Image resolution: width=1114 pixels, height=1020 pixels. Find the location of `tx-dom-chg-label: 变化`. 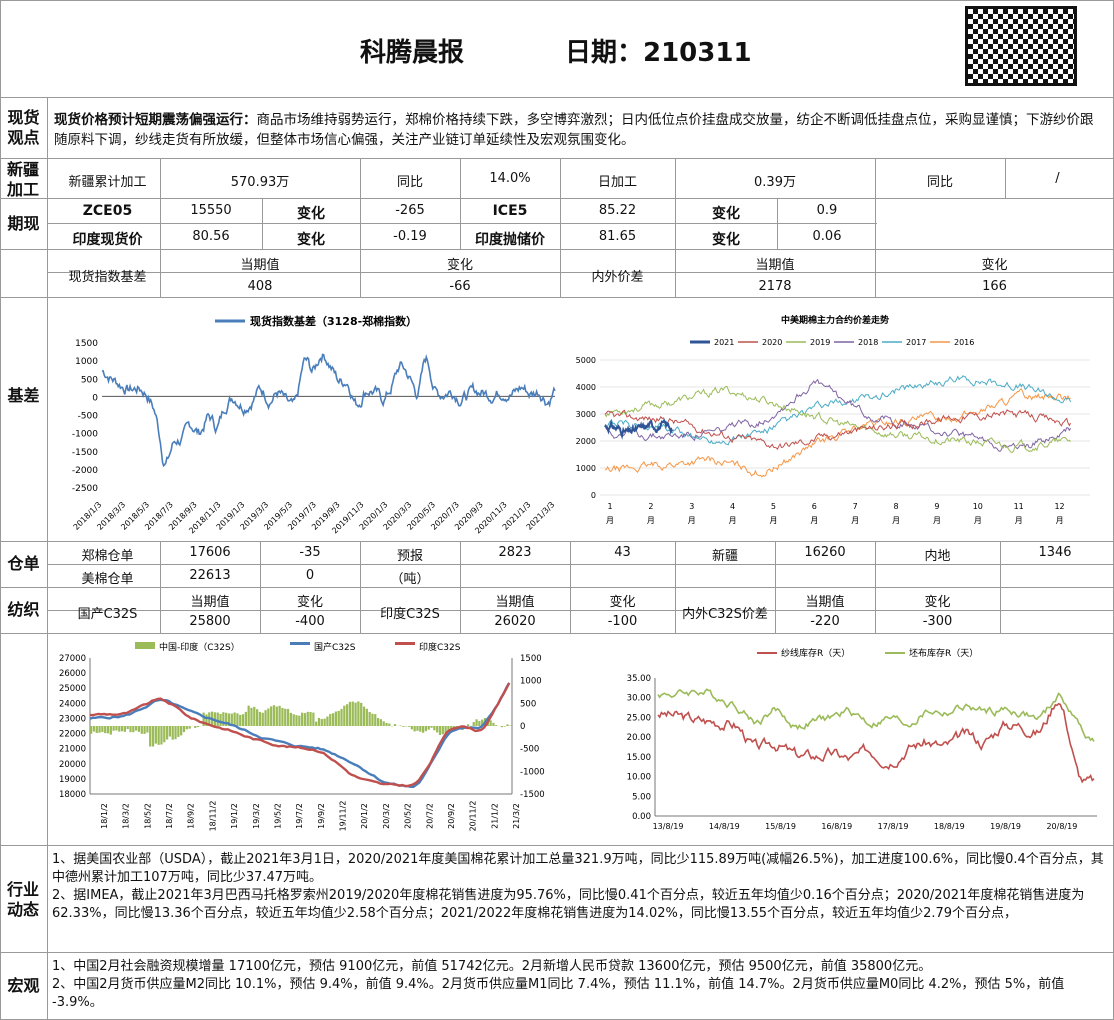

tx-dom-chg-label: 变化 is located at coordinates (309, 602).